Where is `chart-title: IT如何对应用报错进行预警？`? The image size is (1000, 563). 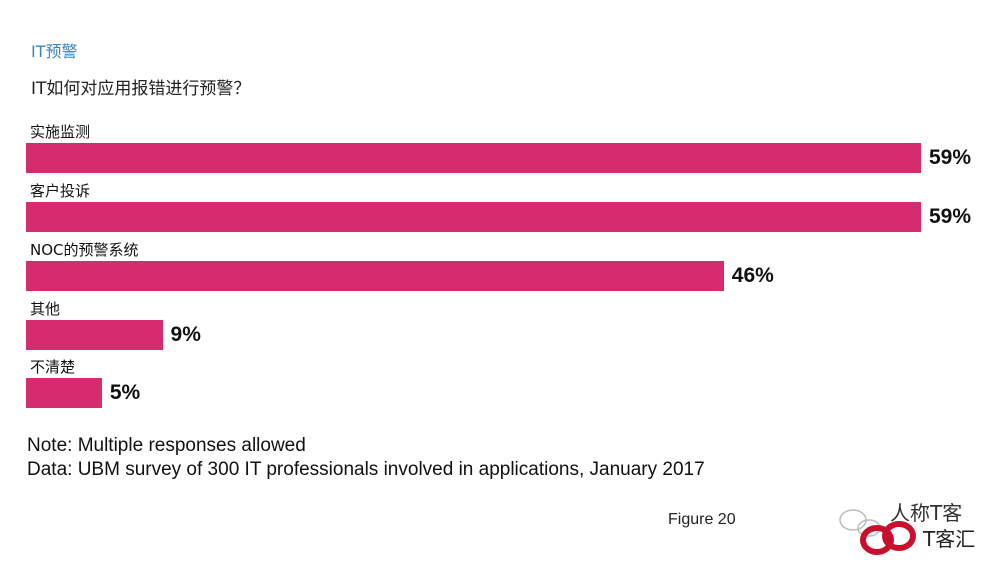 chart-title: IT如何对应用报错进行预警？ is located at coordinates (141, 89).